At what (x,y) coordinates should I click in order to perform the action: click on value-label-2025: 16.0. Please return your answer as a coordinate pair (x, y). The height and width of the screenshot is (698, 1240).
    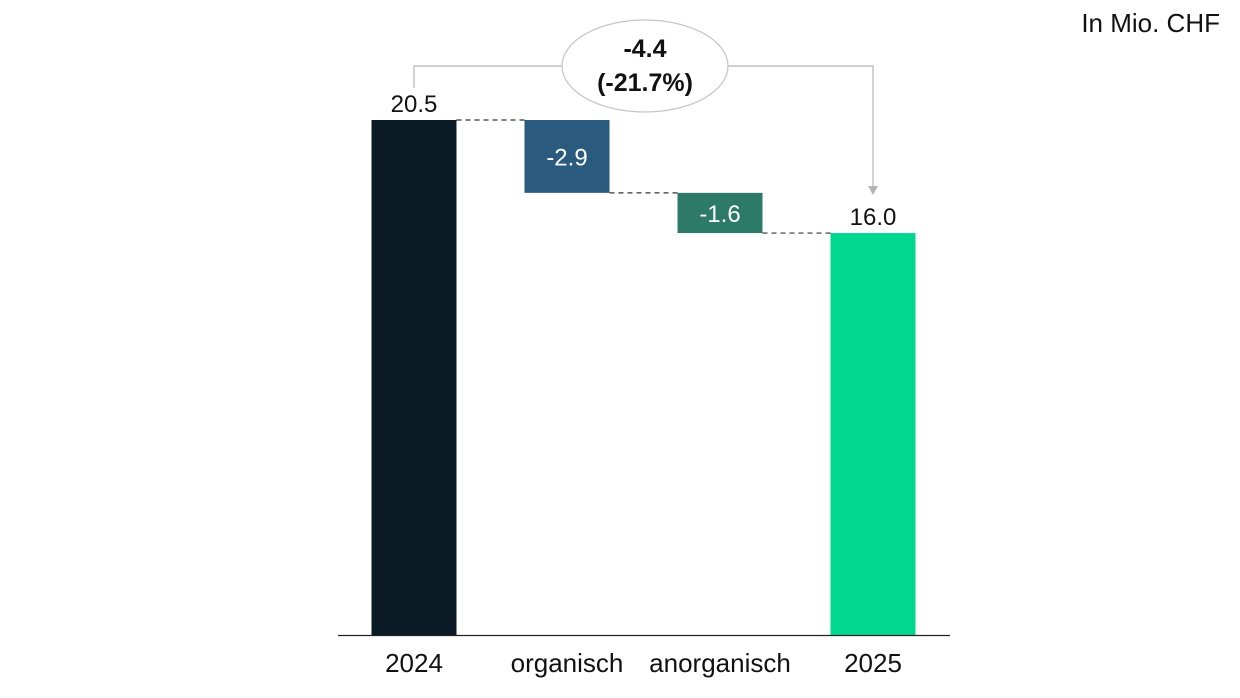
    Looking at the image, I should click on (873, 217).